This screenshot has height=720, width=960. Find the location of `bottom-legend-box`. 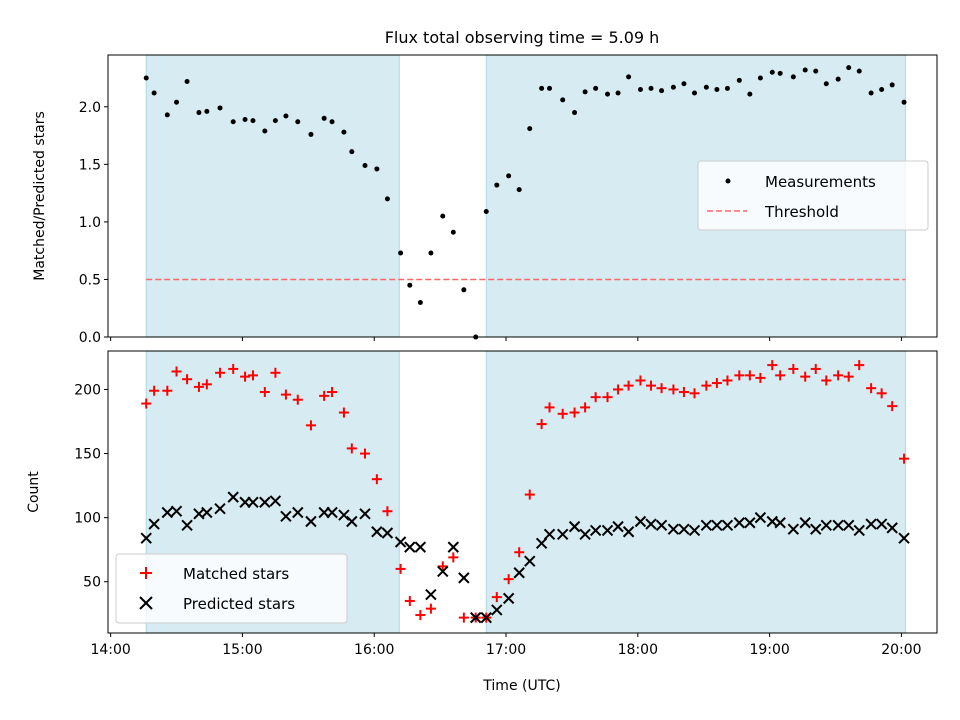

bottom-legend-box is located at coordinates (231, 588).